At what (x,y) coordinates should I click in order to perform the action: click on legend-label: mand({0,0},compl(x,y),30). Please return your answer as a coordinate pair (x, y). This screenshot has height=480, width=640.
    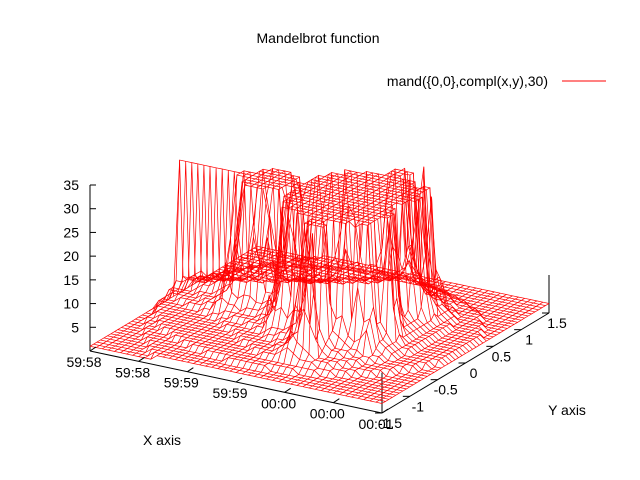
    Looking at the image, I should click on (467, 81).